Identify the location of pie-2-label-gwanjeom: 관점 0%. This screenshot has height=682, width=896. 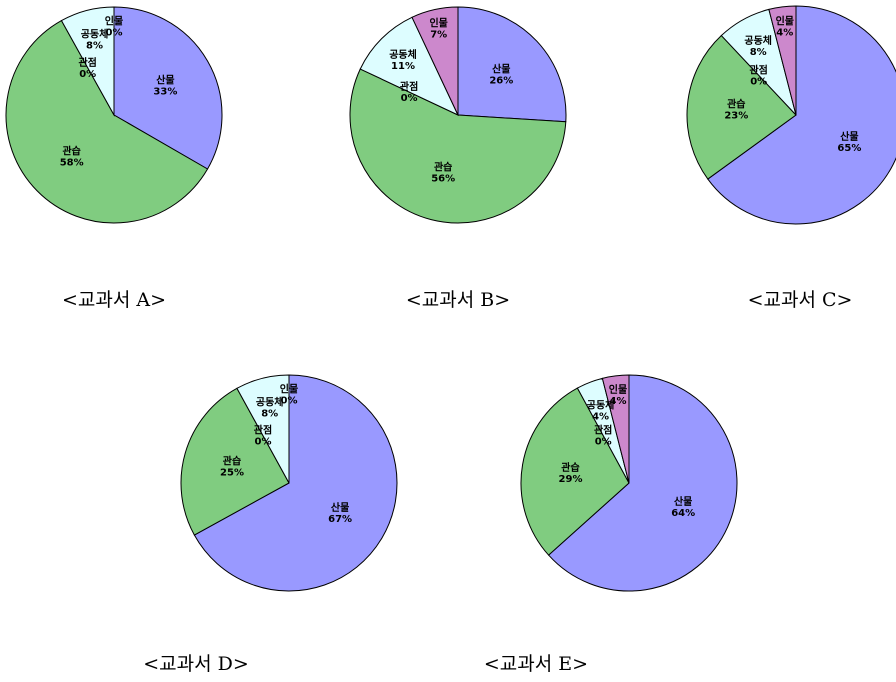
(758, 75).